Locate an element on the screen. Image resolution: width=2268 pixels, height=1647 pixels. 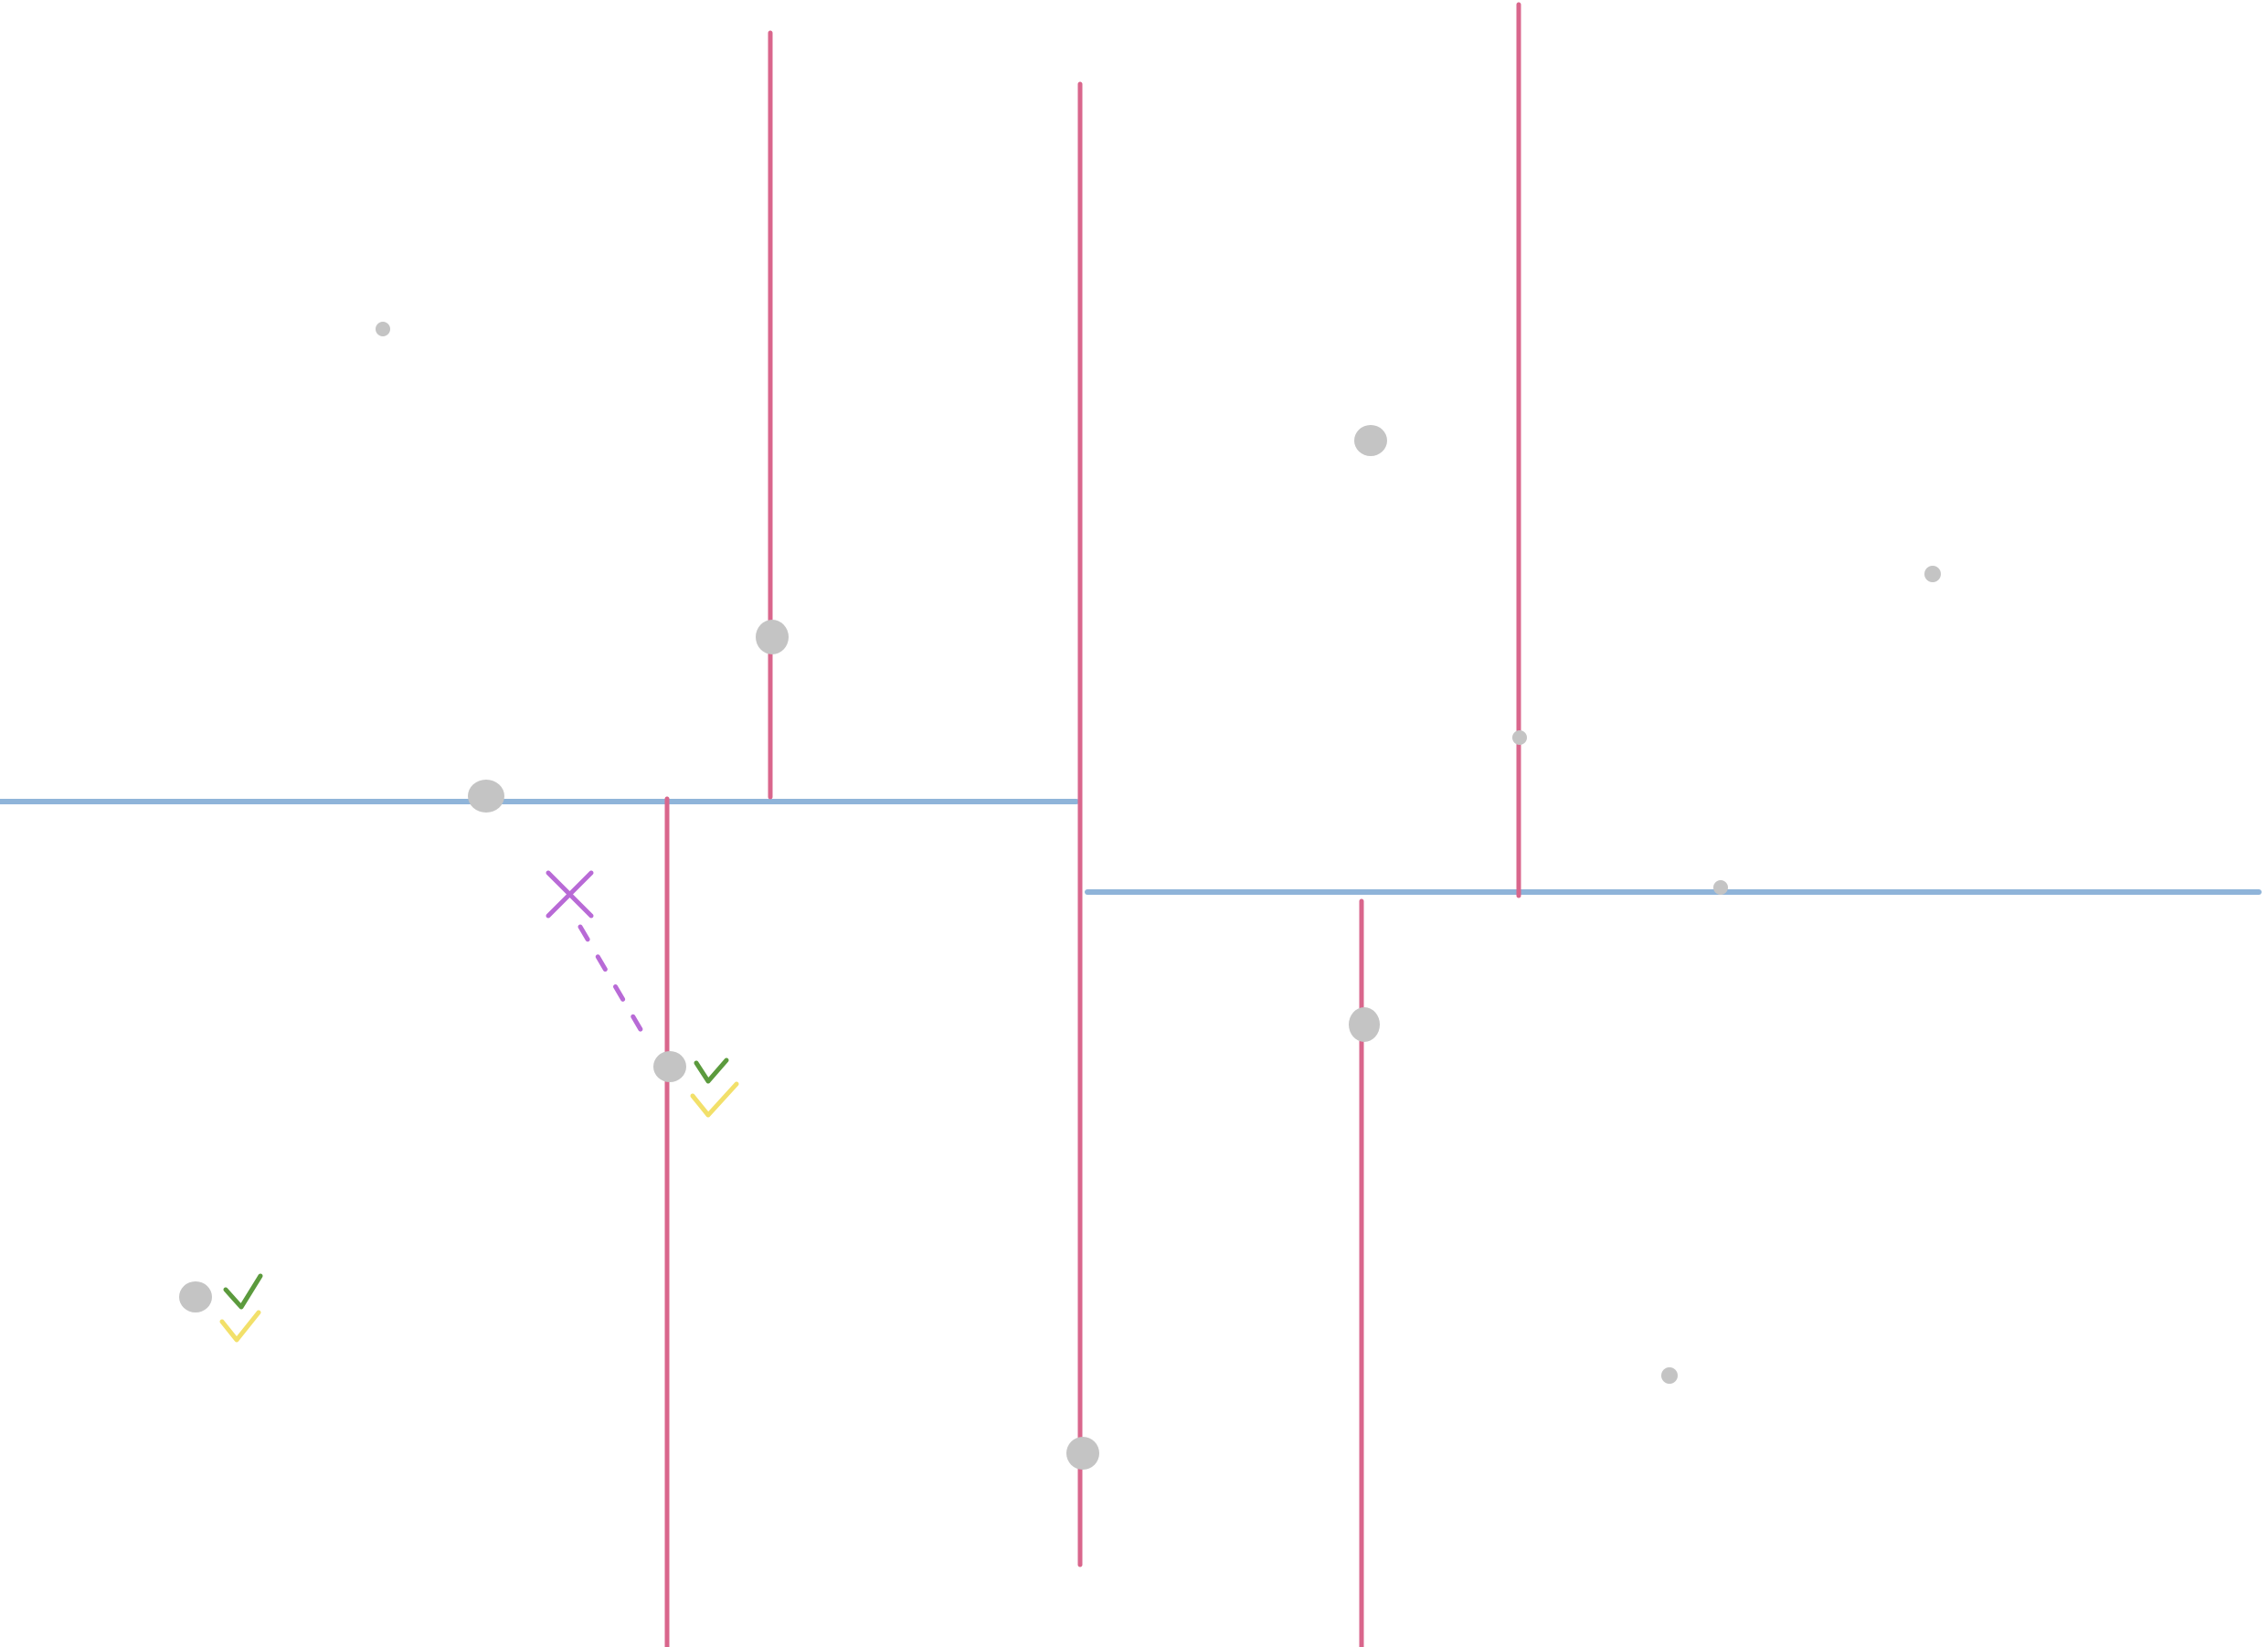
cross-icon is located at coordinates (570, 894).